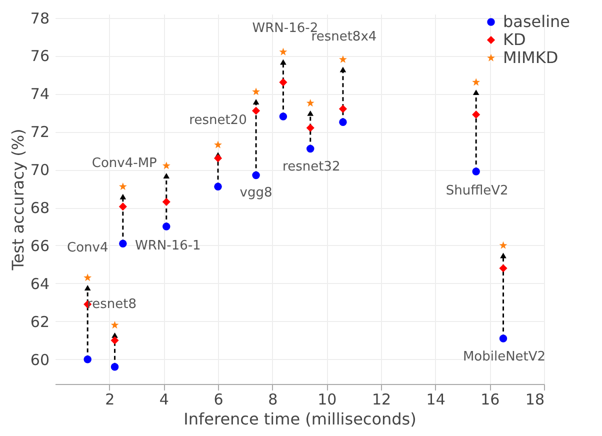 The width and height of the screenshot is (602, 436). What do you see at coordinates (110, 399) in the screenshot?
I see `x-tick-label: 2` at bounding box center [110, 399].